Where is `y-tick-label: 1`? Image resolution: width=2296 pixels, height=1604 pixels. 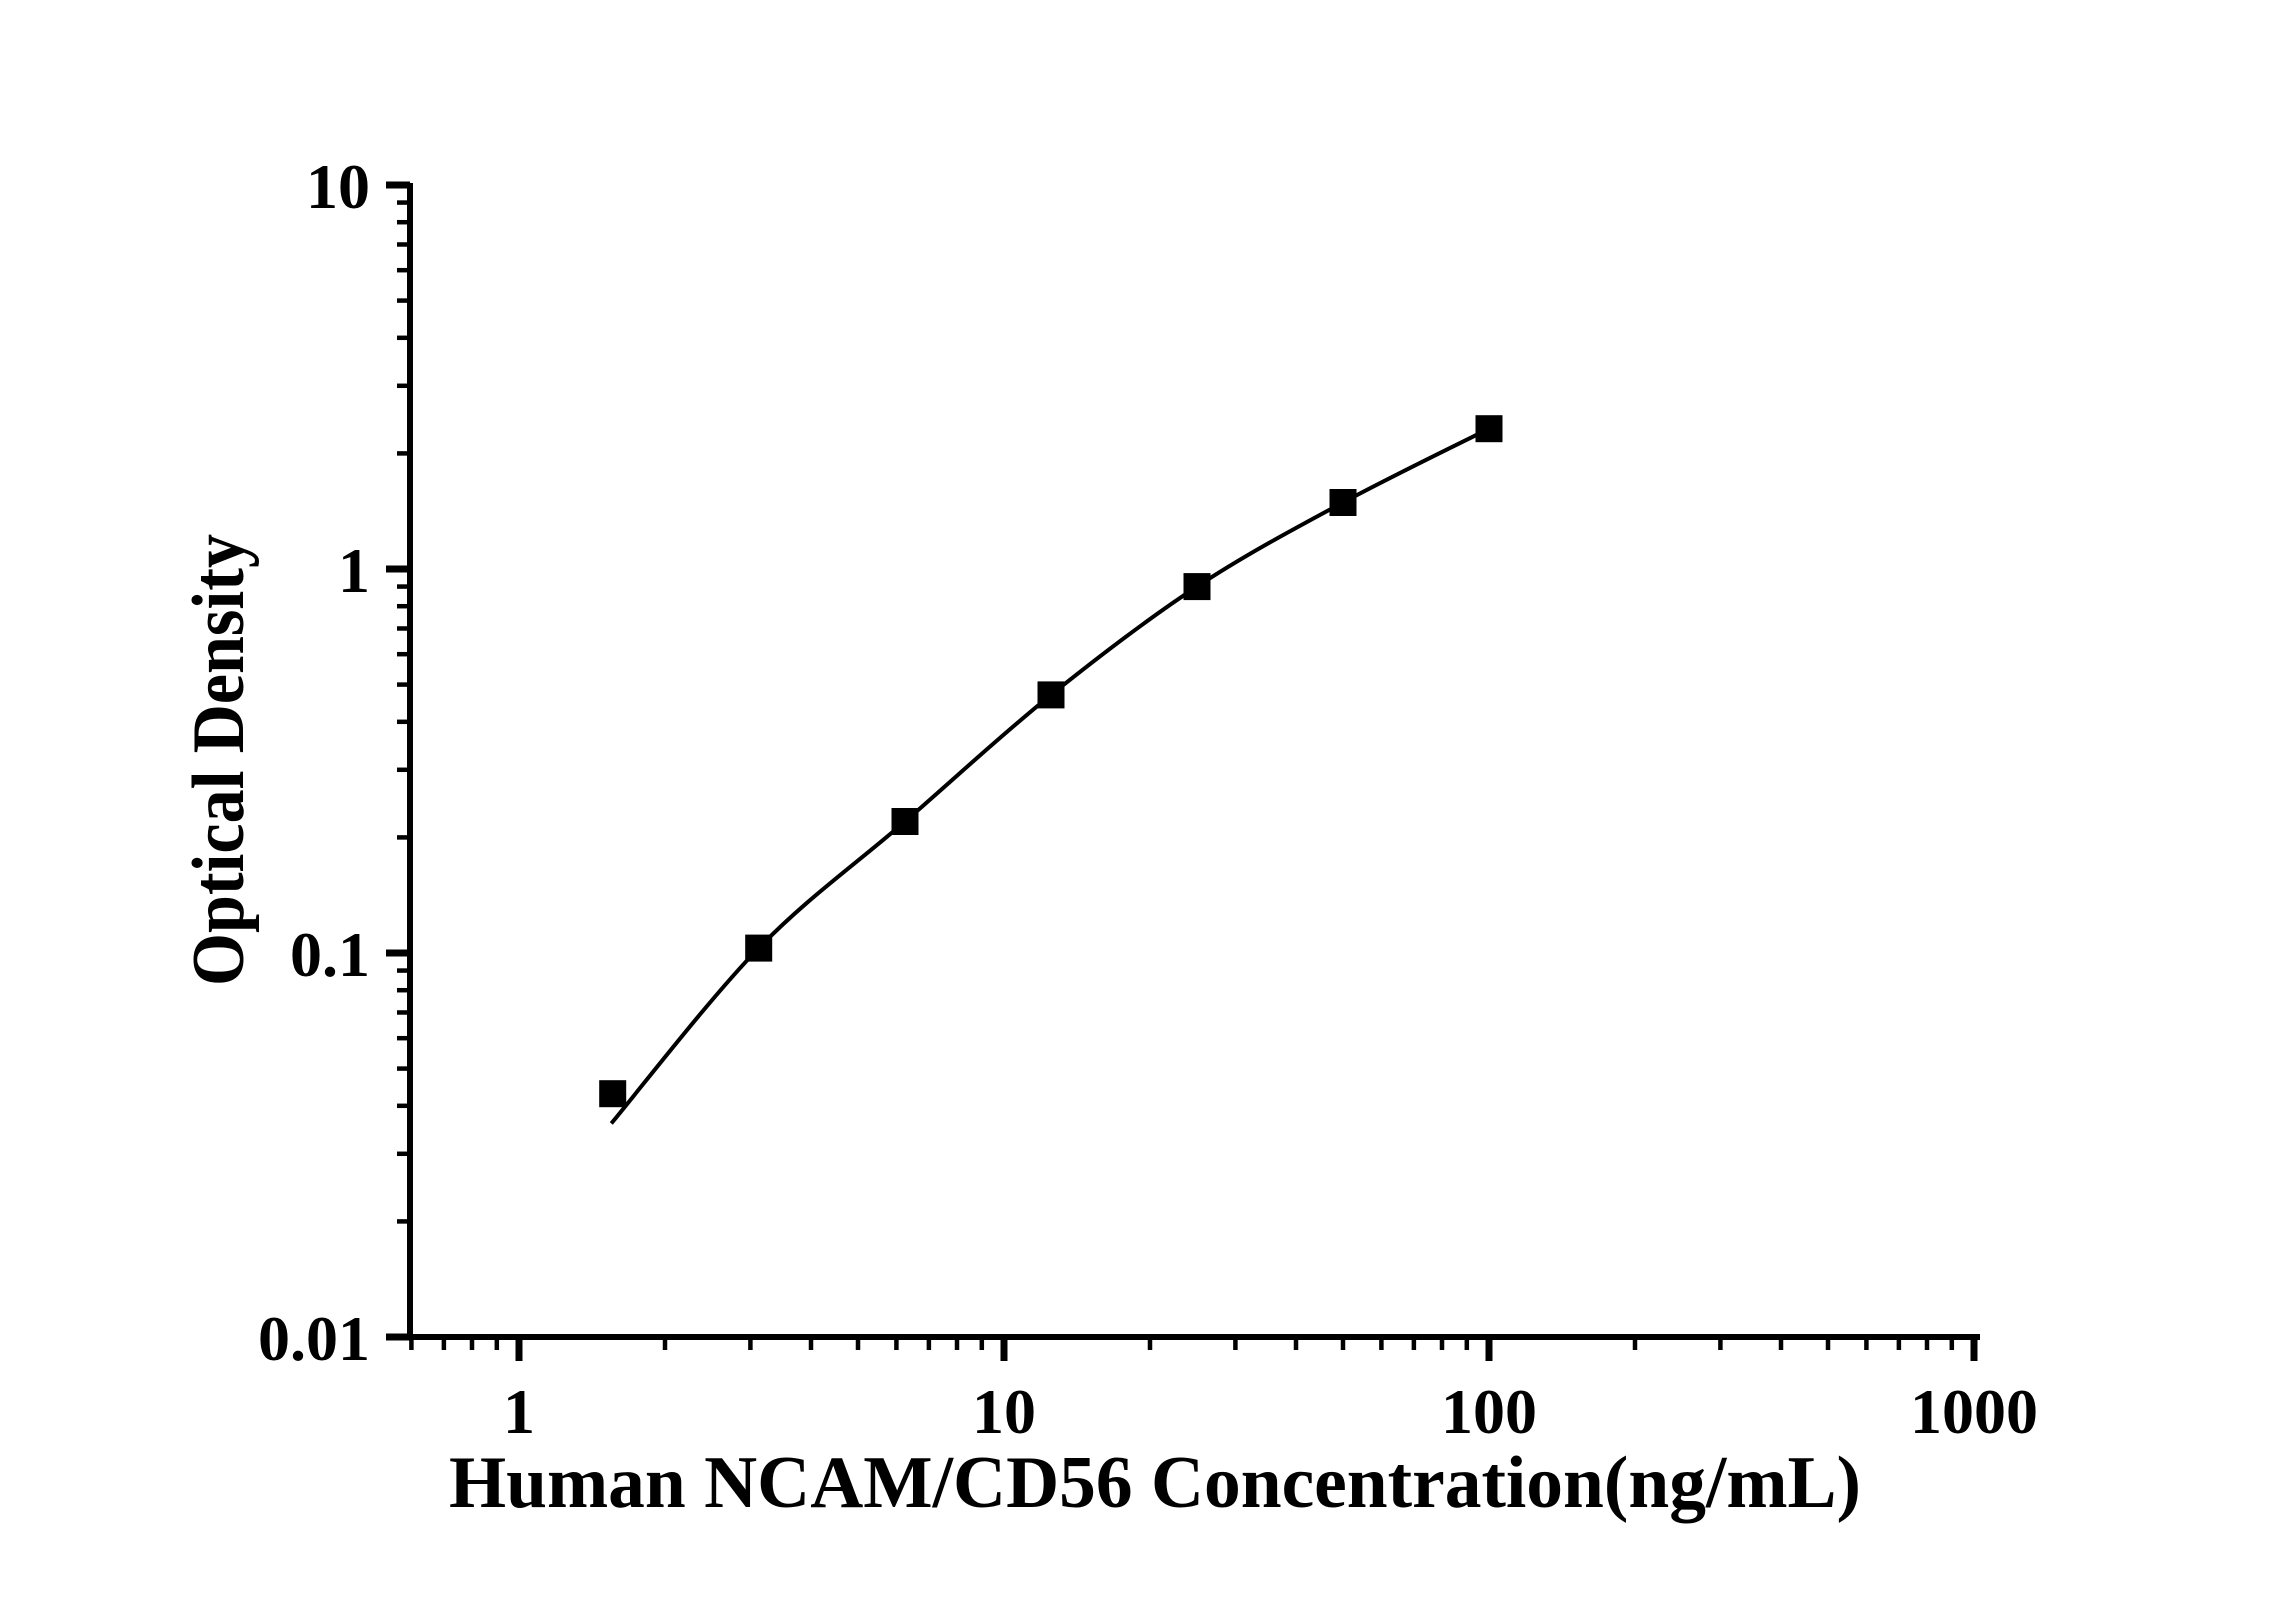
y-tick-label: 1 is located at coordinates (354, 570).